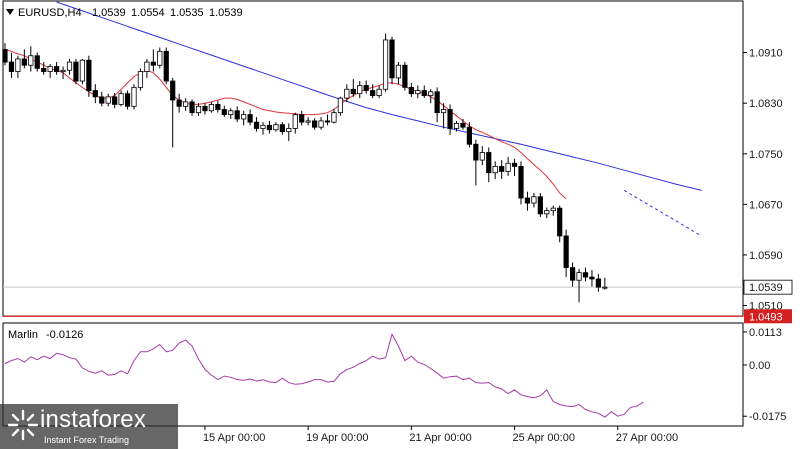 Image resolution: width=800 pixels, height=449 pixels. I want to click on indicator-name: Marlin, so click(23, 335).